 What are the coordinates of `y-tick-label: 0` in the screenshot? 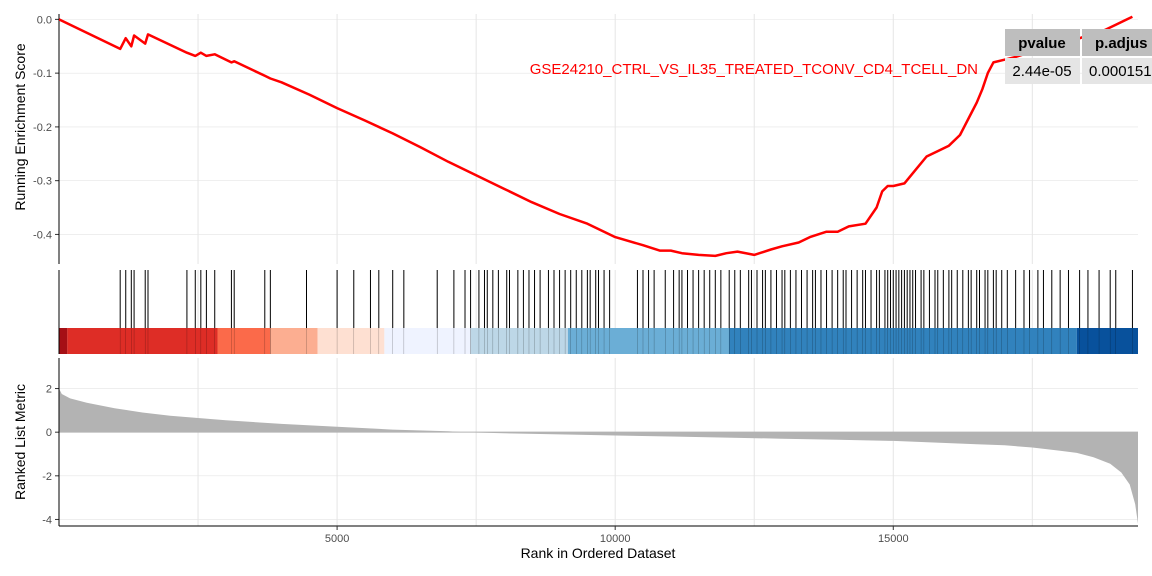 It's located at (49, 433).